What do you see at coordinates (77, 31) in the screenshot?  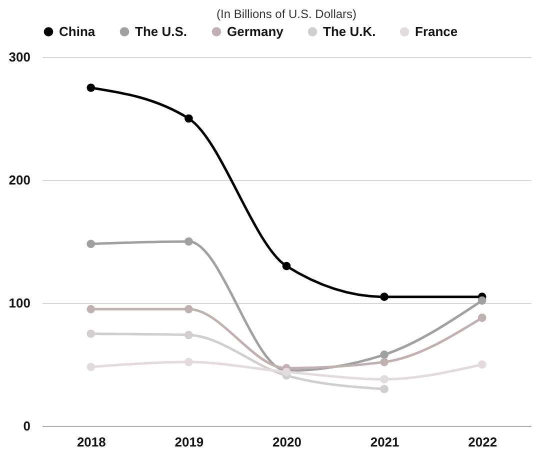 I see `legend-label: China` at bounding box center [77, 31].